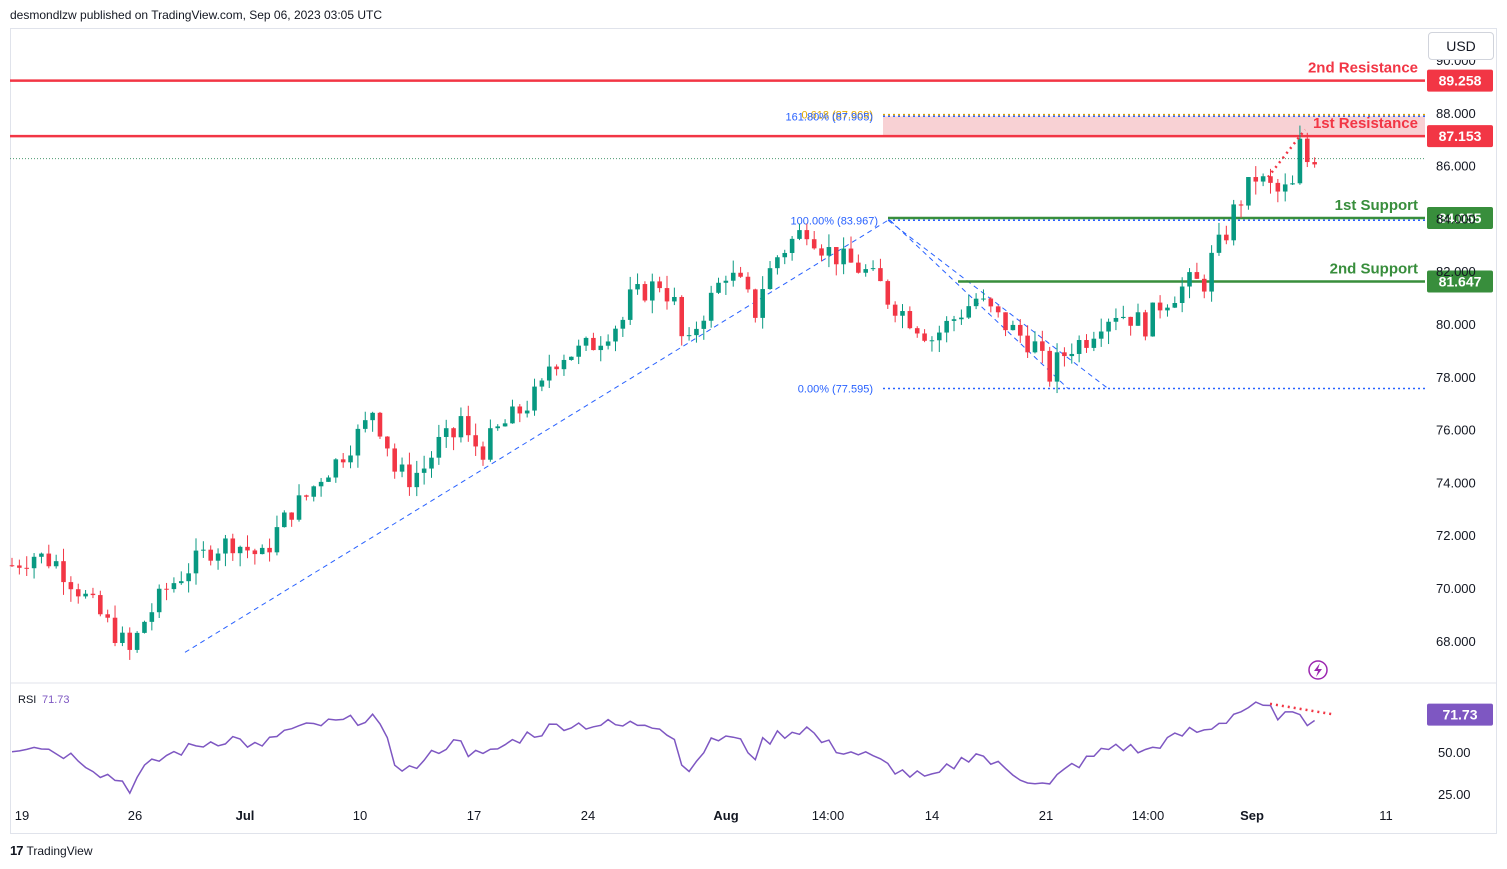 The height and width of the screenshot is (869, 1507). Describe the element at coordinates (474, 815) in the screenshot. I see `time-tick-label: 17` at that location.